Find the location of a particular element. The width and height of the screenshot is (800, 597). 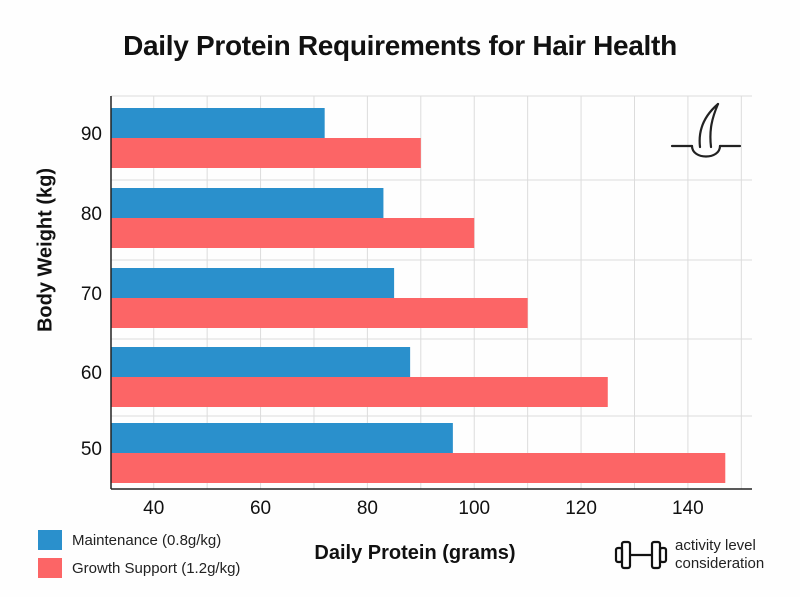

legend-item-growth: Growth Support (1.2g/kg) is located at coordinates (139, 568).